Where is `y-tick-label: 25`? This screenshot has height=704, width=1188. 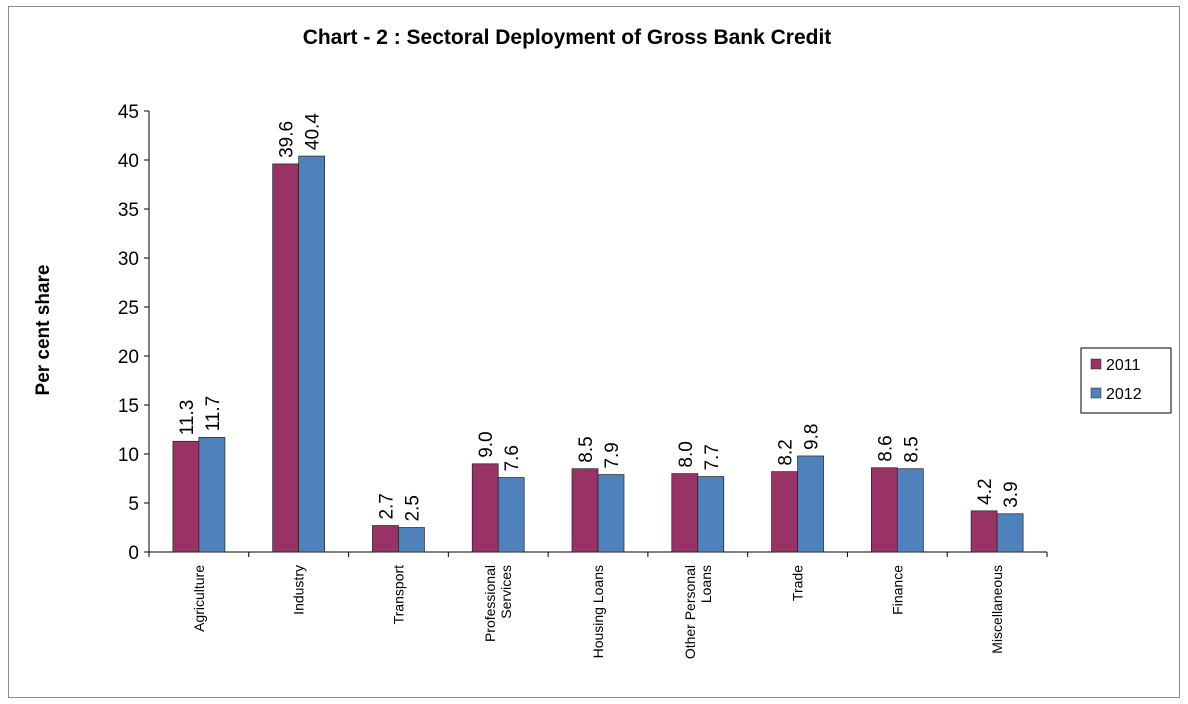
y-tick-label: 25 is located at coordinates (128, 308).